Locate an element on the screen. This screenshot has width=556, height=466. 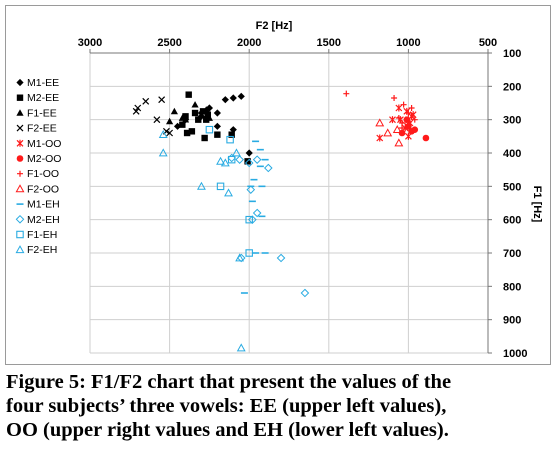
x-tick-label: 3000 is located at coordinates (90, 43).